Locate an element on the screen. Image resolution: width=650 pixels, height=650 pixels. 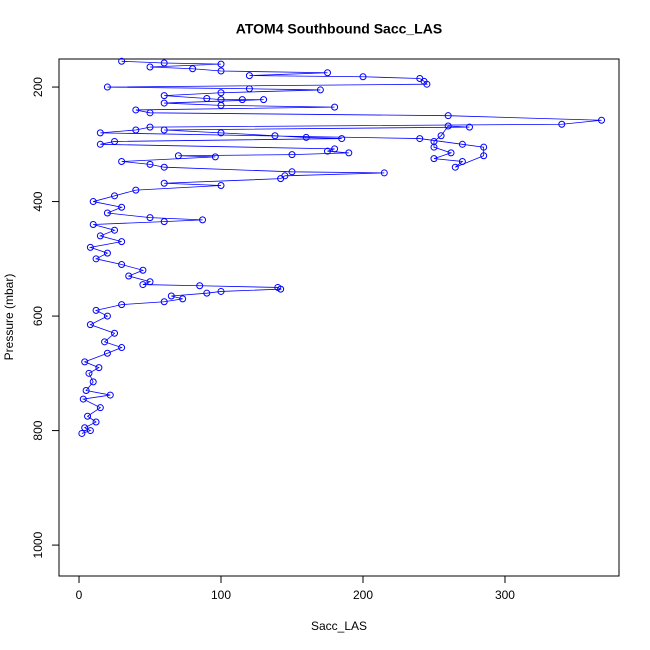
x-tick-label: 100 is located at coordinates (221, 595).